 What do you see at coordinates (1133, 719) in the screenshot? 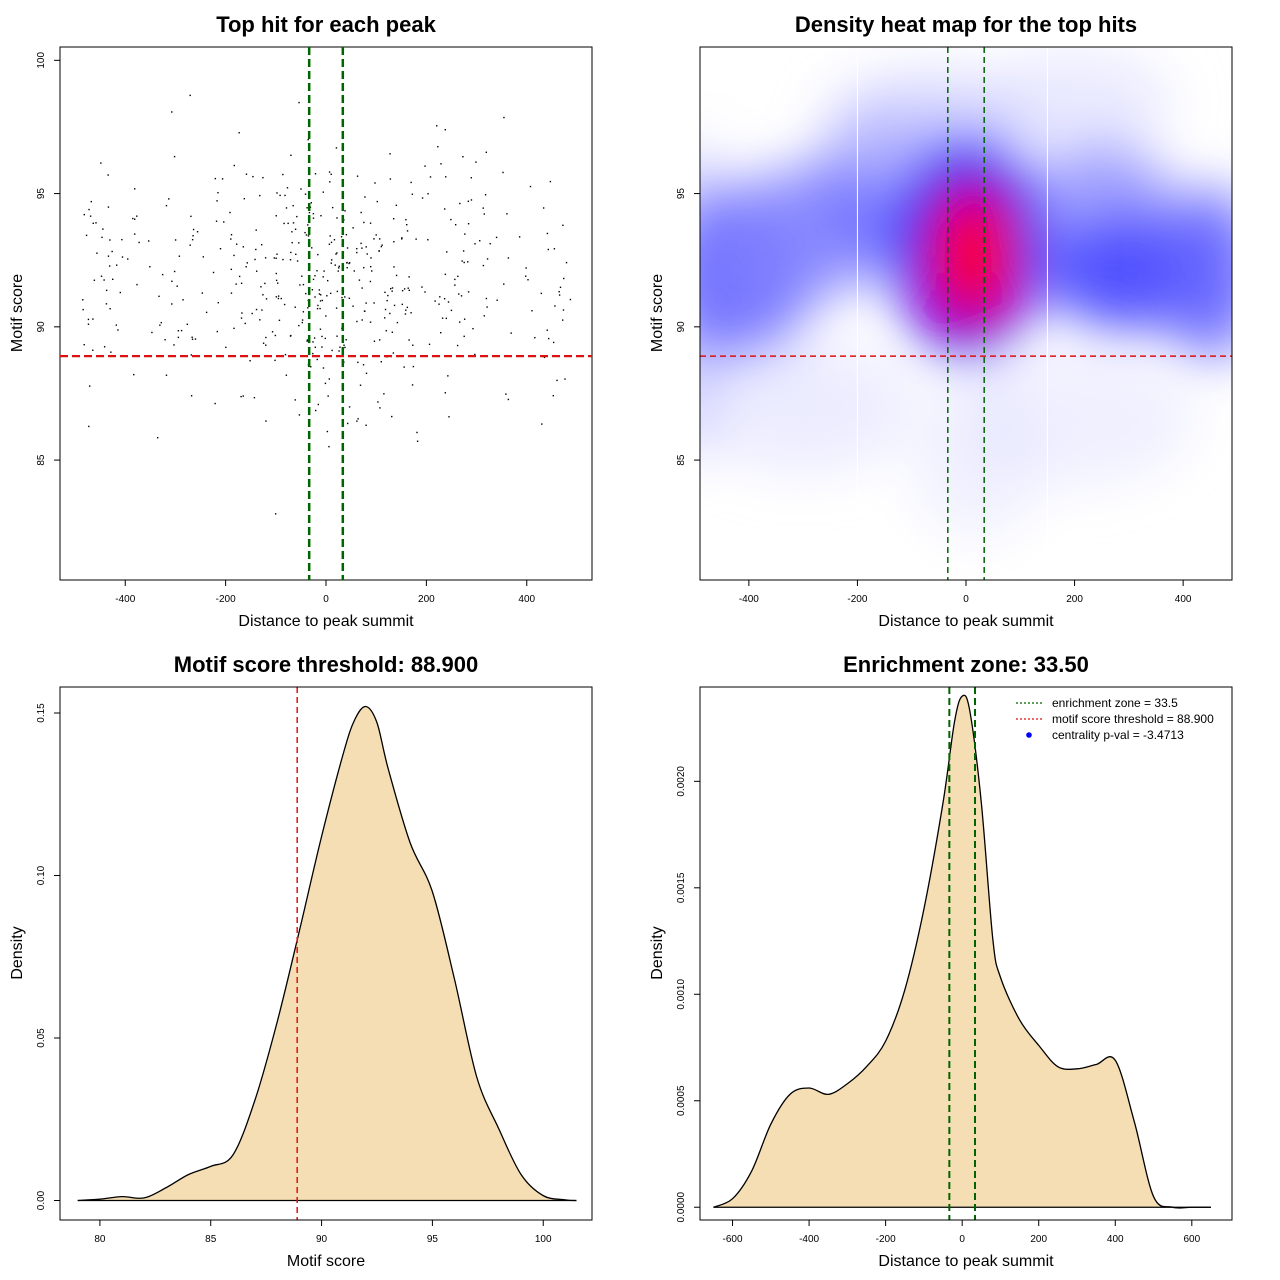
I see `legend-label-threshold: motif score threshold = 88.900` at bounding box center [1133, 719].